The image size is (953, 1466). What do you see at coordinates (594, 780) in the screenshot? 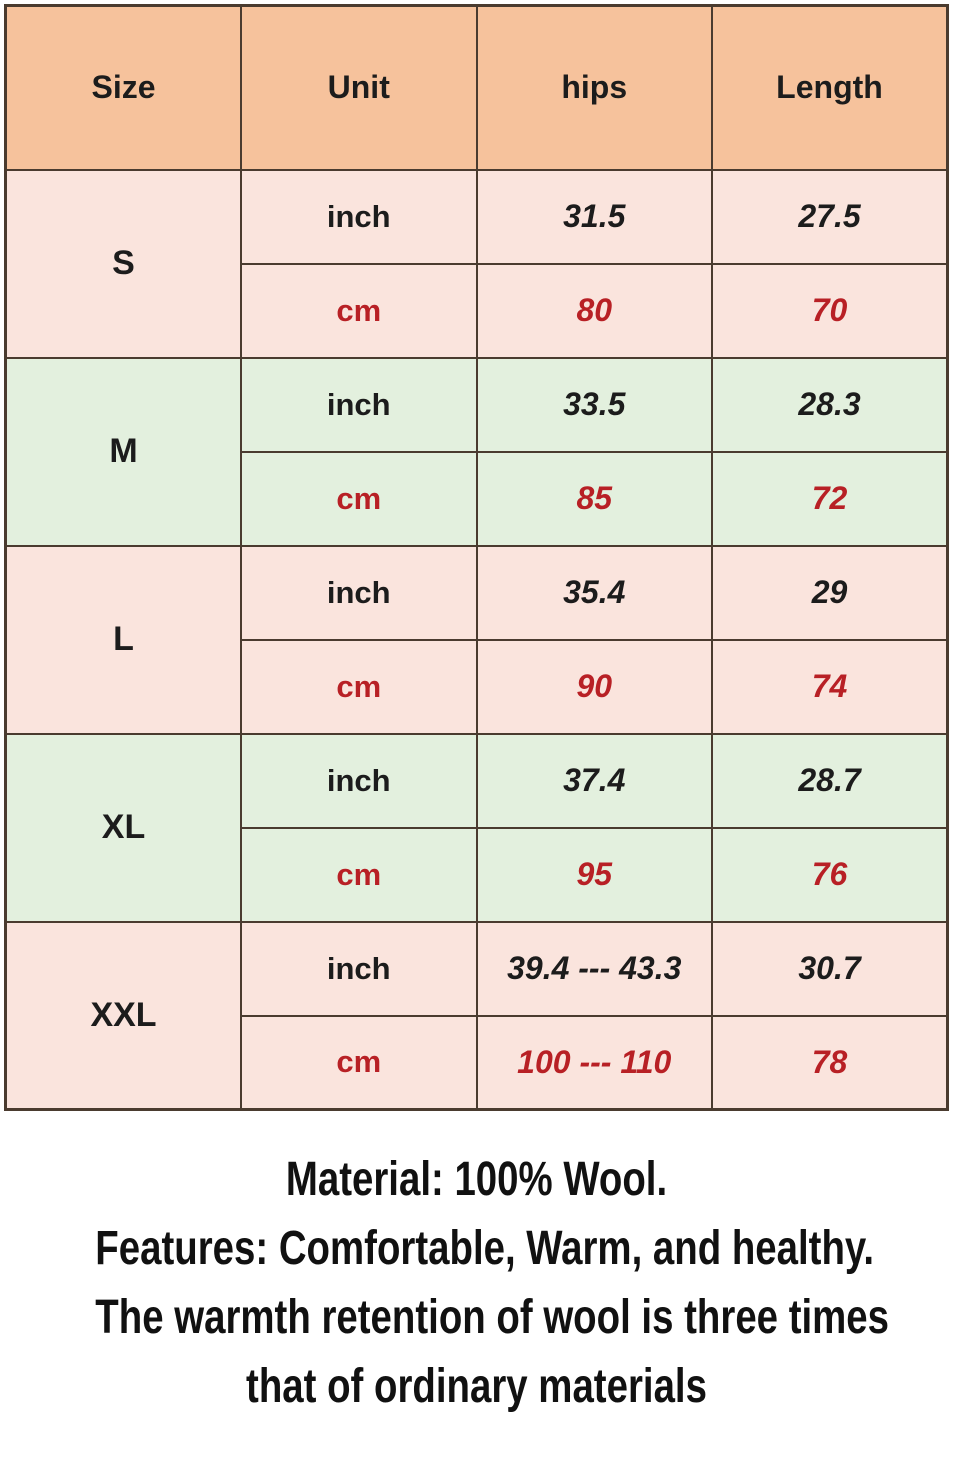
I see `cell-xl-inch-hips: 37.4` at bounding box center [594, 780].